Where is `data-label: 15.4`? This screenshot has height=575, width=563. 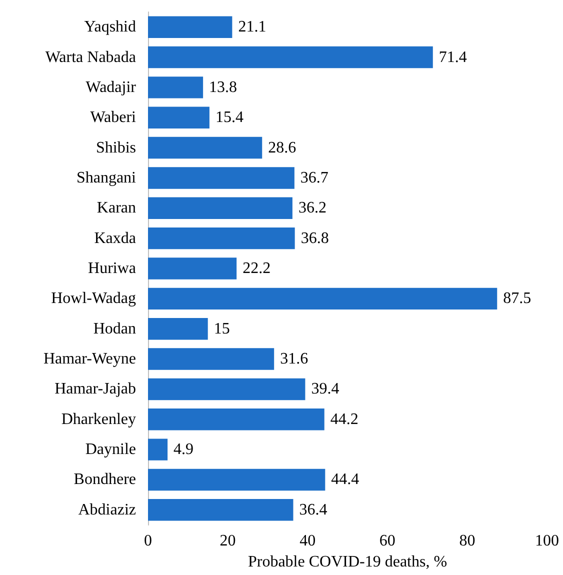 data-label: 15.4 is located at coordinates (229, 117).